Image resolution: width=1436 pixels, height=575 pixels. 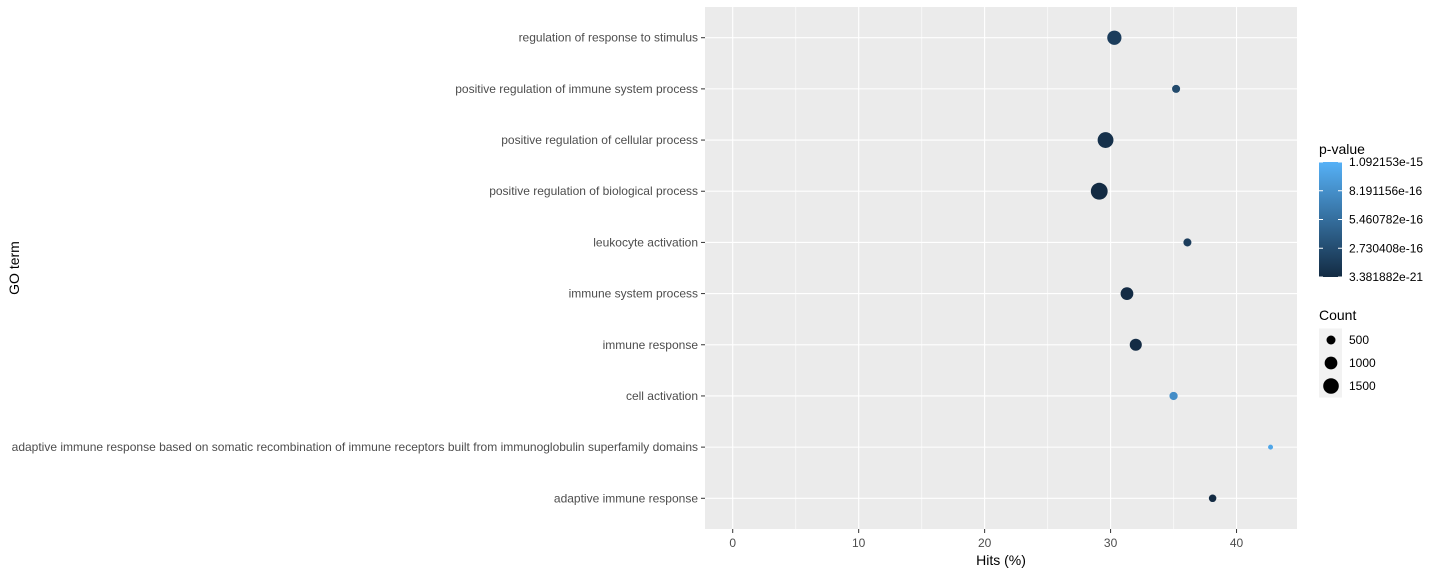 What do you see at coordinates (1386, 277) in the screenshot?
I see `color-legend-label: 3.381882e-21` at bounding box center [1386, 277].